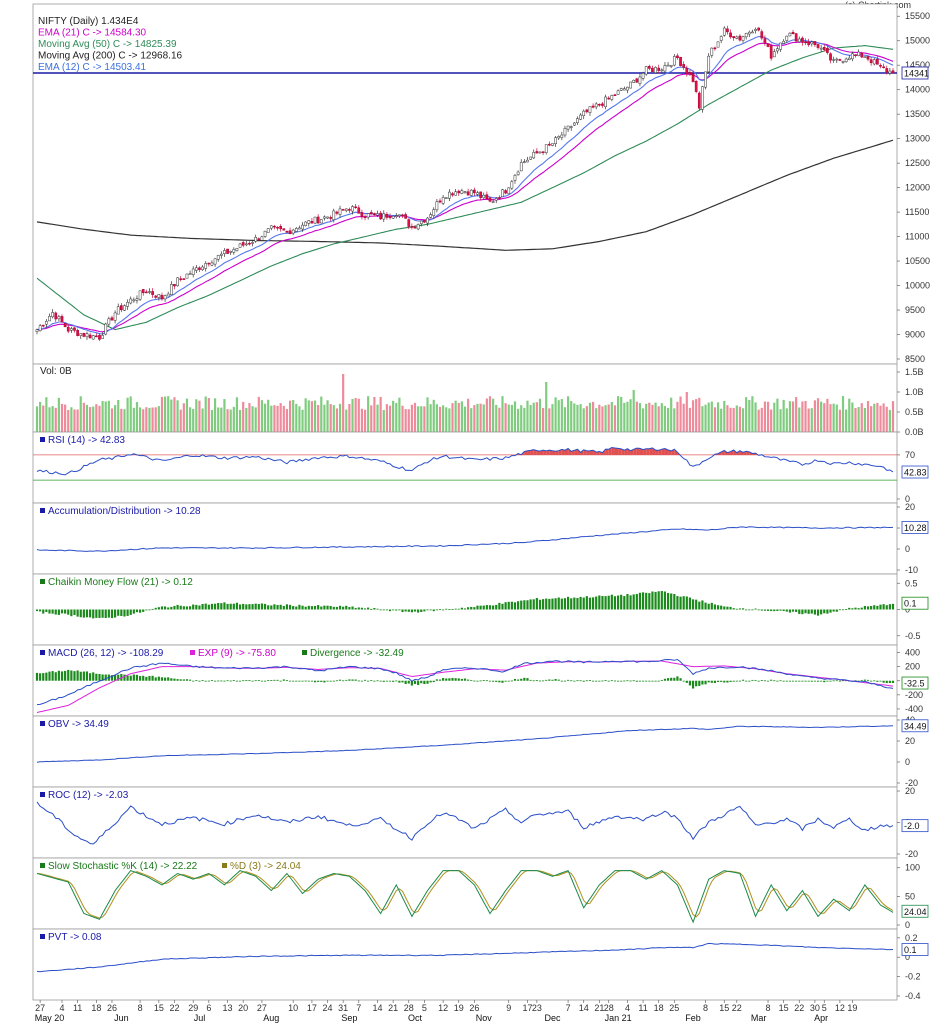 The image size is (931, 1024). Describe the element at coordinates (293, 1008) in the screenshot. I see `x-day-label: 10` at that location.